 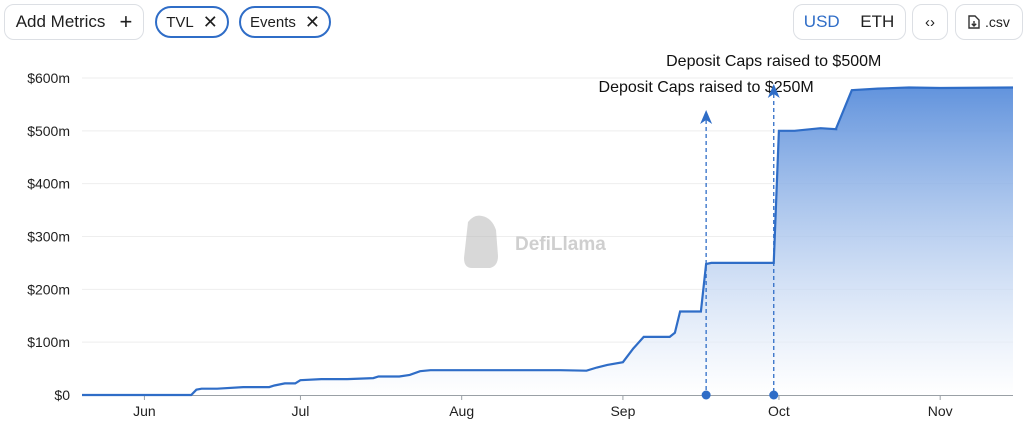 I want to click on code-icon: ‹›, so click(x=930, y=22).